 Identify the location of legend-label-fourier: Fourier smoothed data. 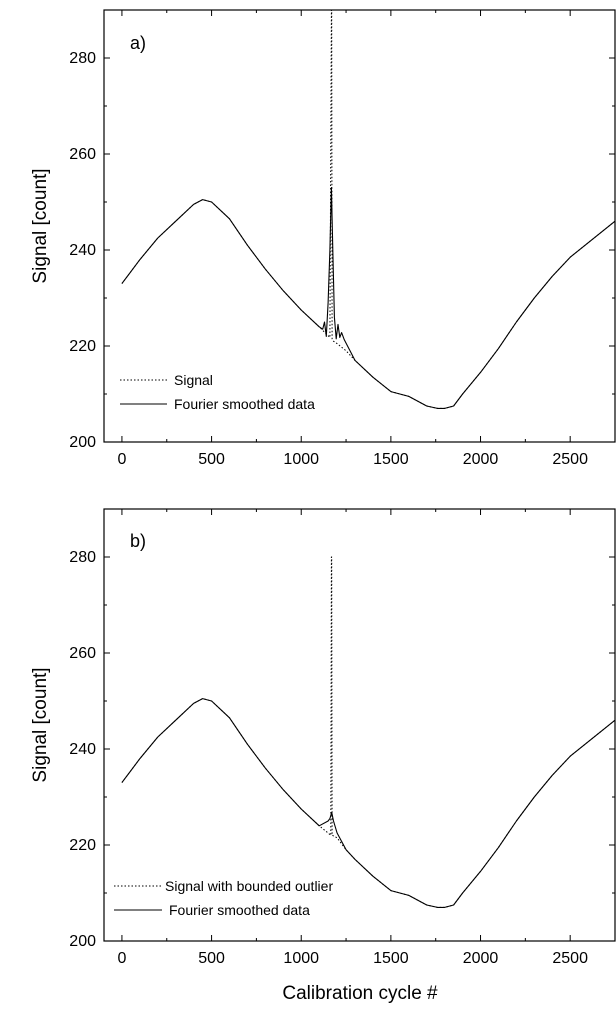
(244, 404).